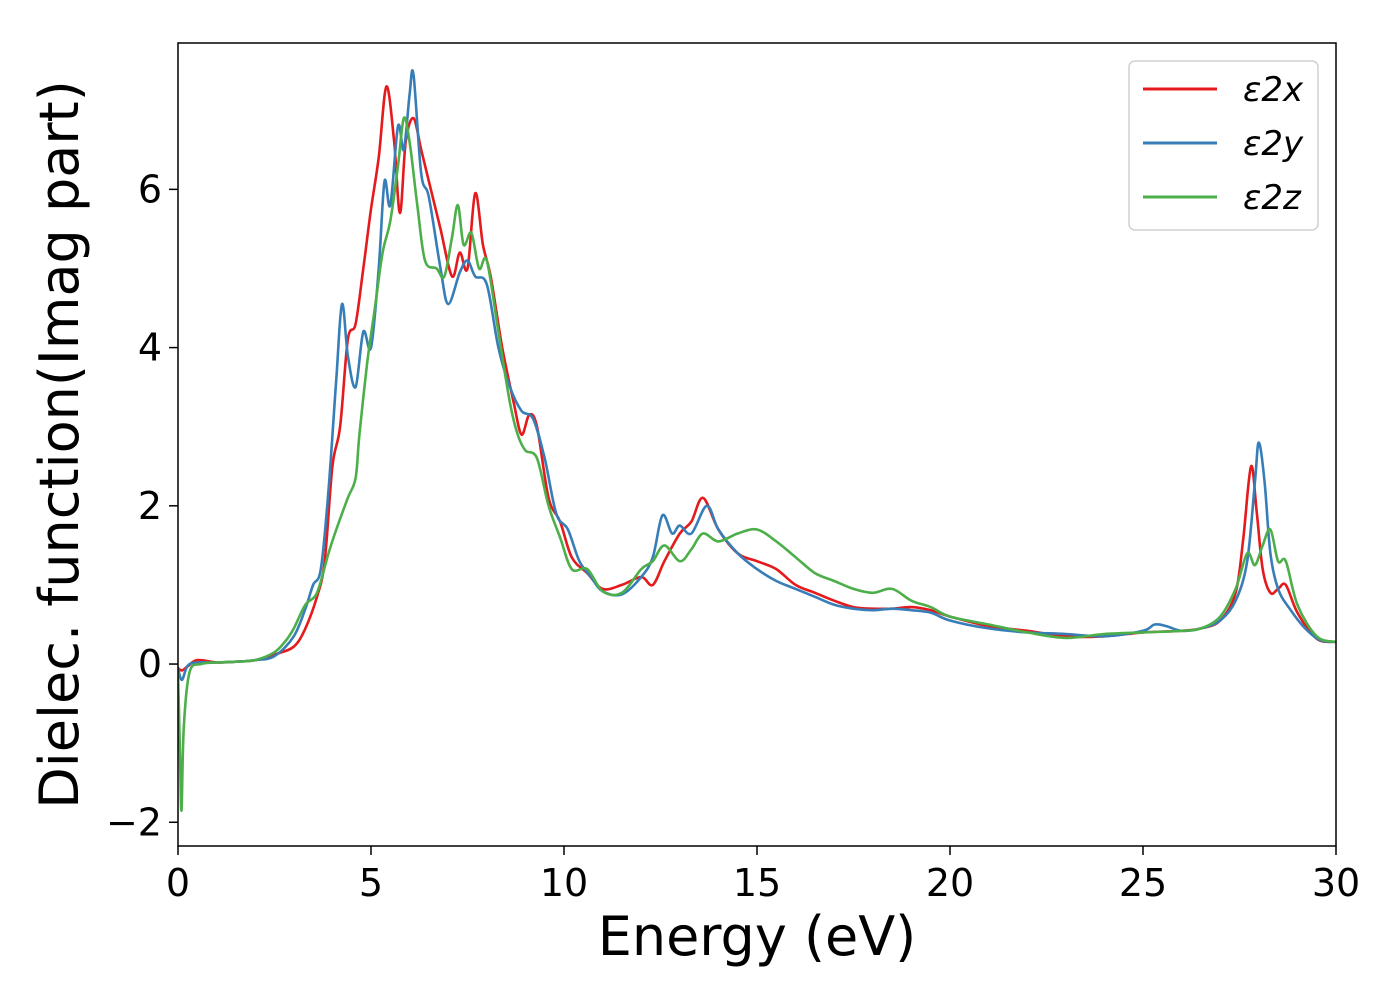 This screenshot has height=1000, width=1400. Describe the element at coordinates (150, 664) in the screenshot. I see `y-tick-label: 0` at that location.